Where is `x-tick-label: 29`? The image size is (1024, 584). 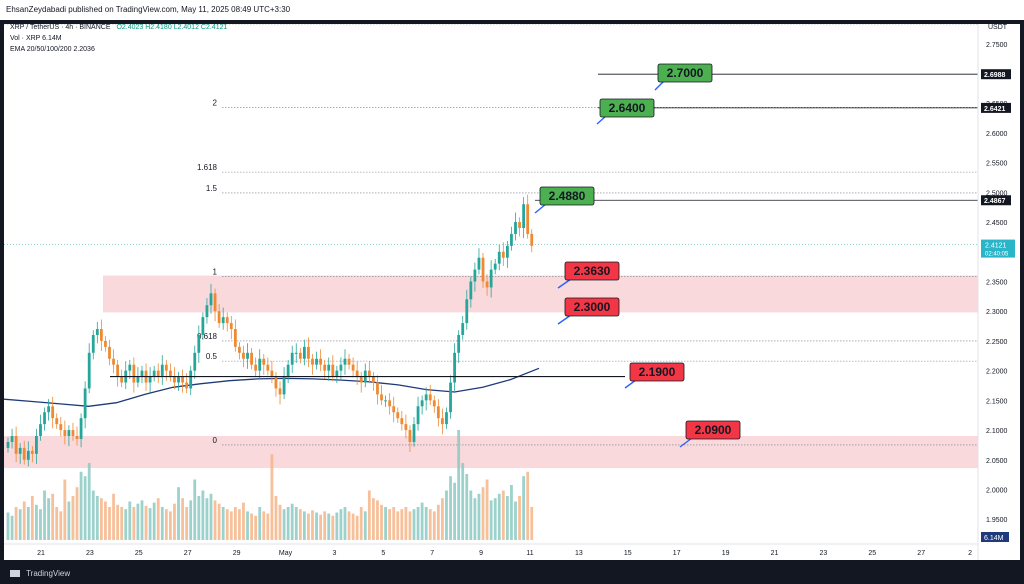 x-tick-label: 29 is located at coordinates (237, 553).